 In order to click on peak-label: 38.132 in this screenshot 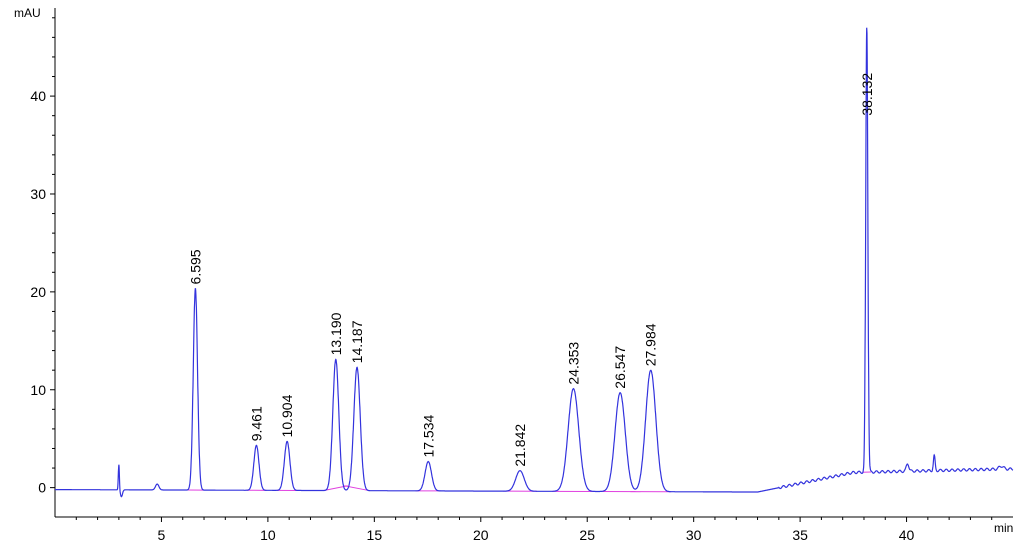, I will do `click(867, 94)`.